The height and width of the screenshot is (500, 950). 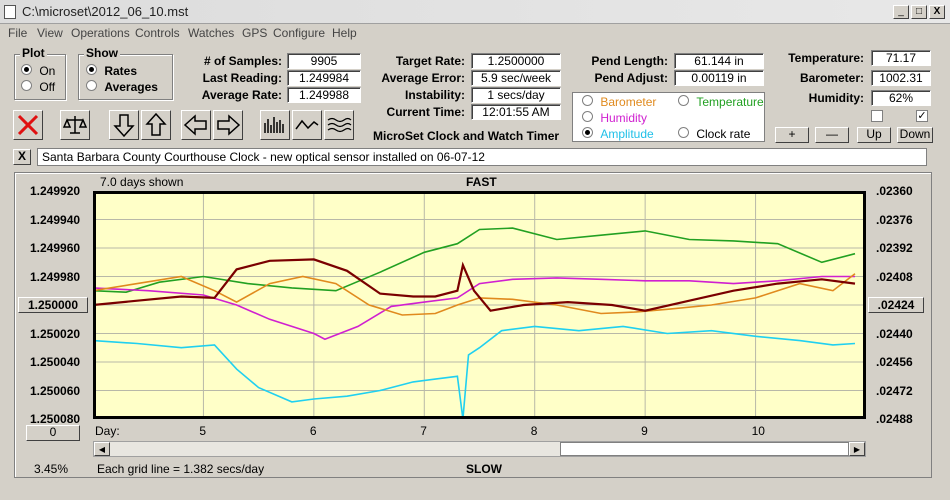 What do you see at coordinates (324, 61) in the screenshot?
I see `samples-field: 9905` at bounding box center [324, 61].